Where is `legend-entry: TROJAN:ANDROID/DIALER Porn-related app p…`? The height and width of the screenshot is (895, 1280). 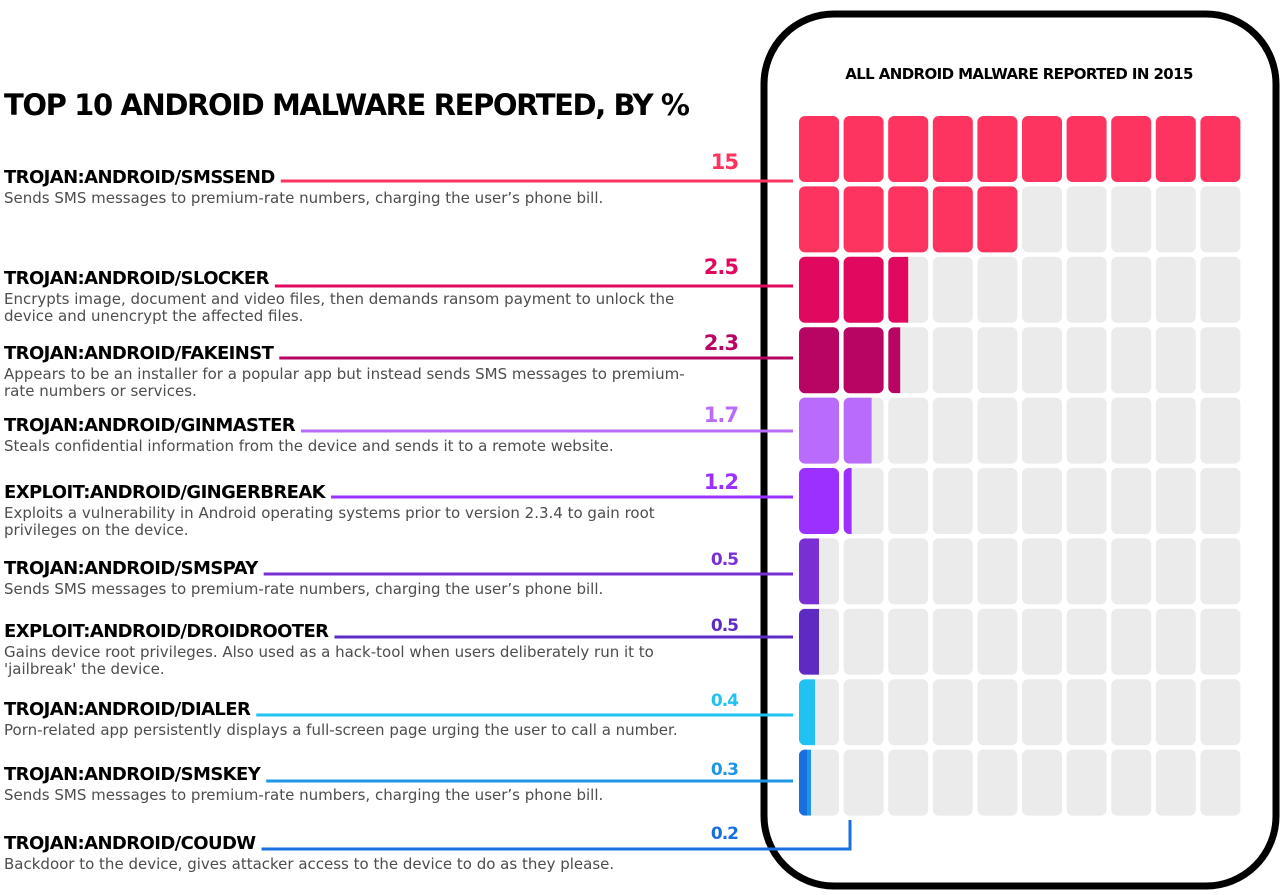 legend-entry: TROJAN:ANDROID/DIALER Porn-related app p… is located at coordinates (349, 719).